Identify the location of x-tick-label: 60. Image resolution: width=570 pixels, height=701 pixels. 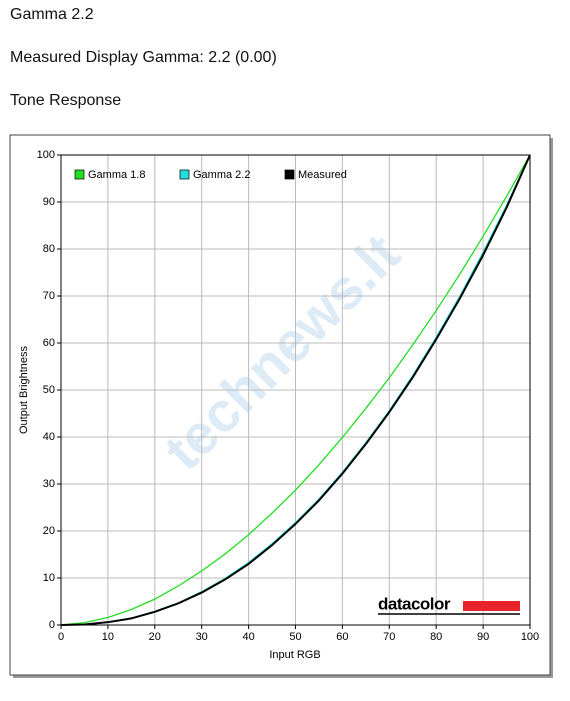
(342, 637).